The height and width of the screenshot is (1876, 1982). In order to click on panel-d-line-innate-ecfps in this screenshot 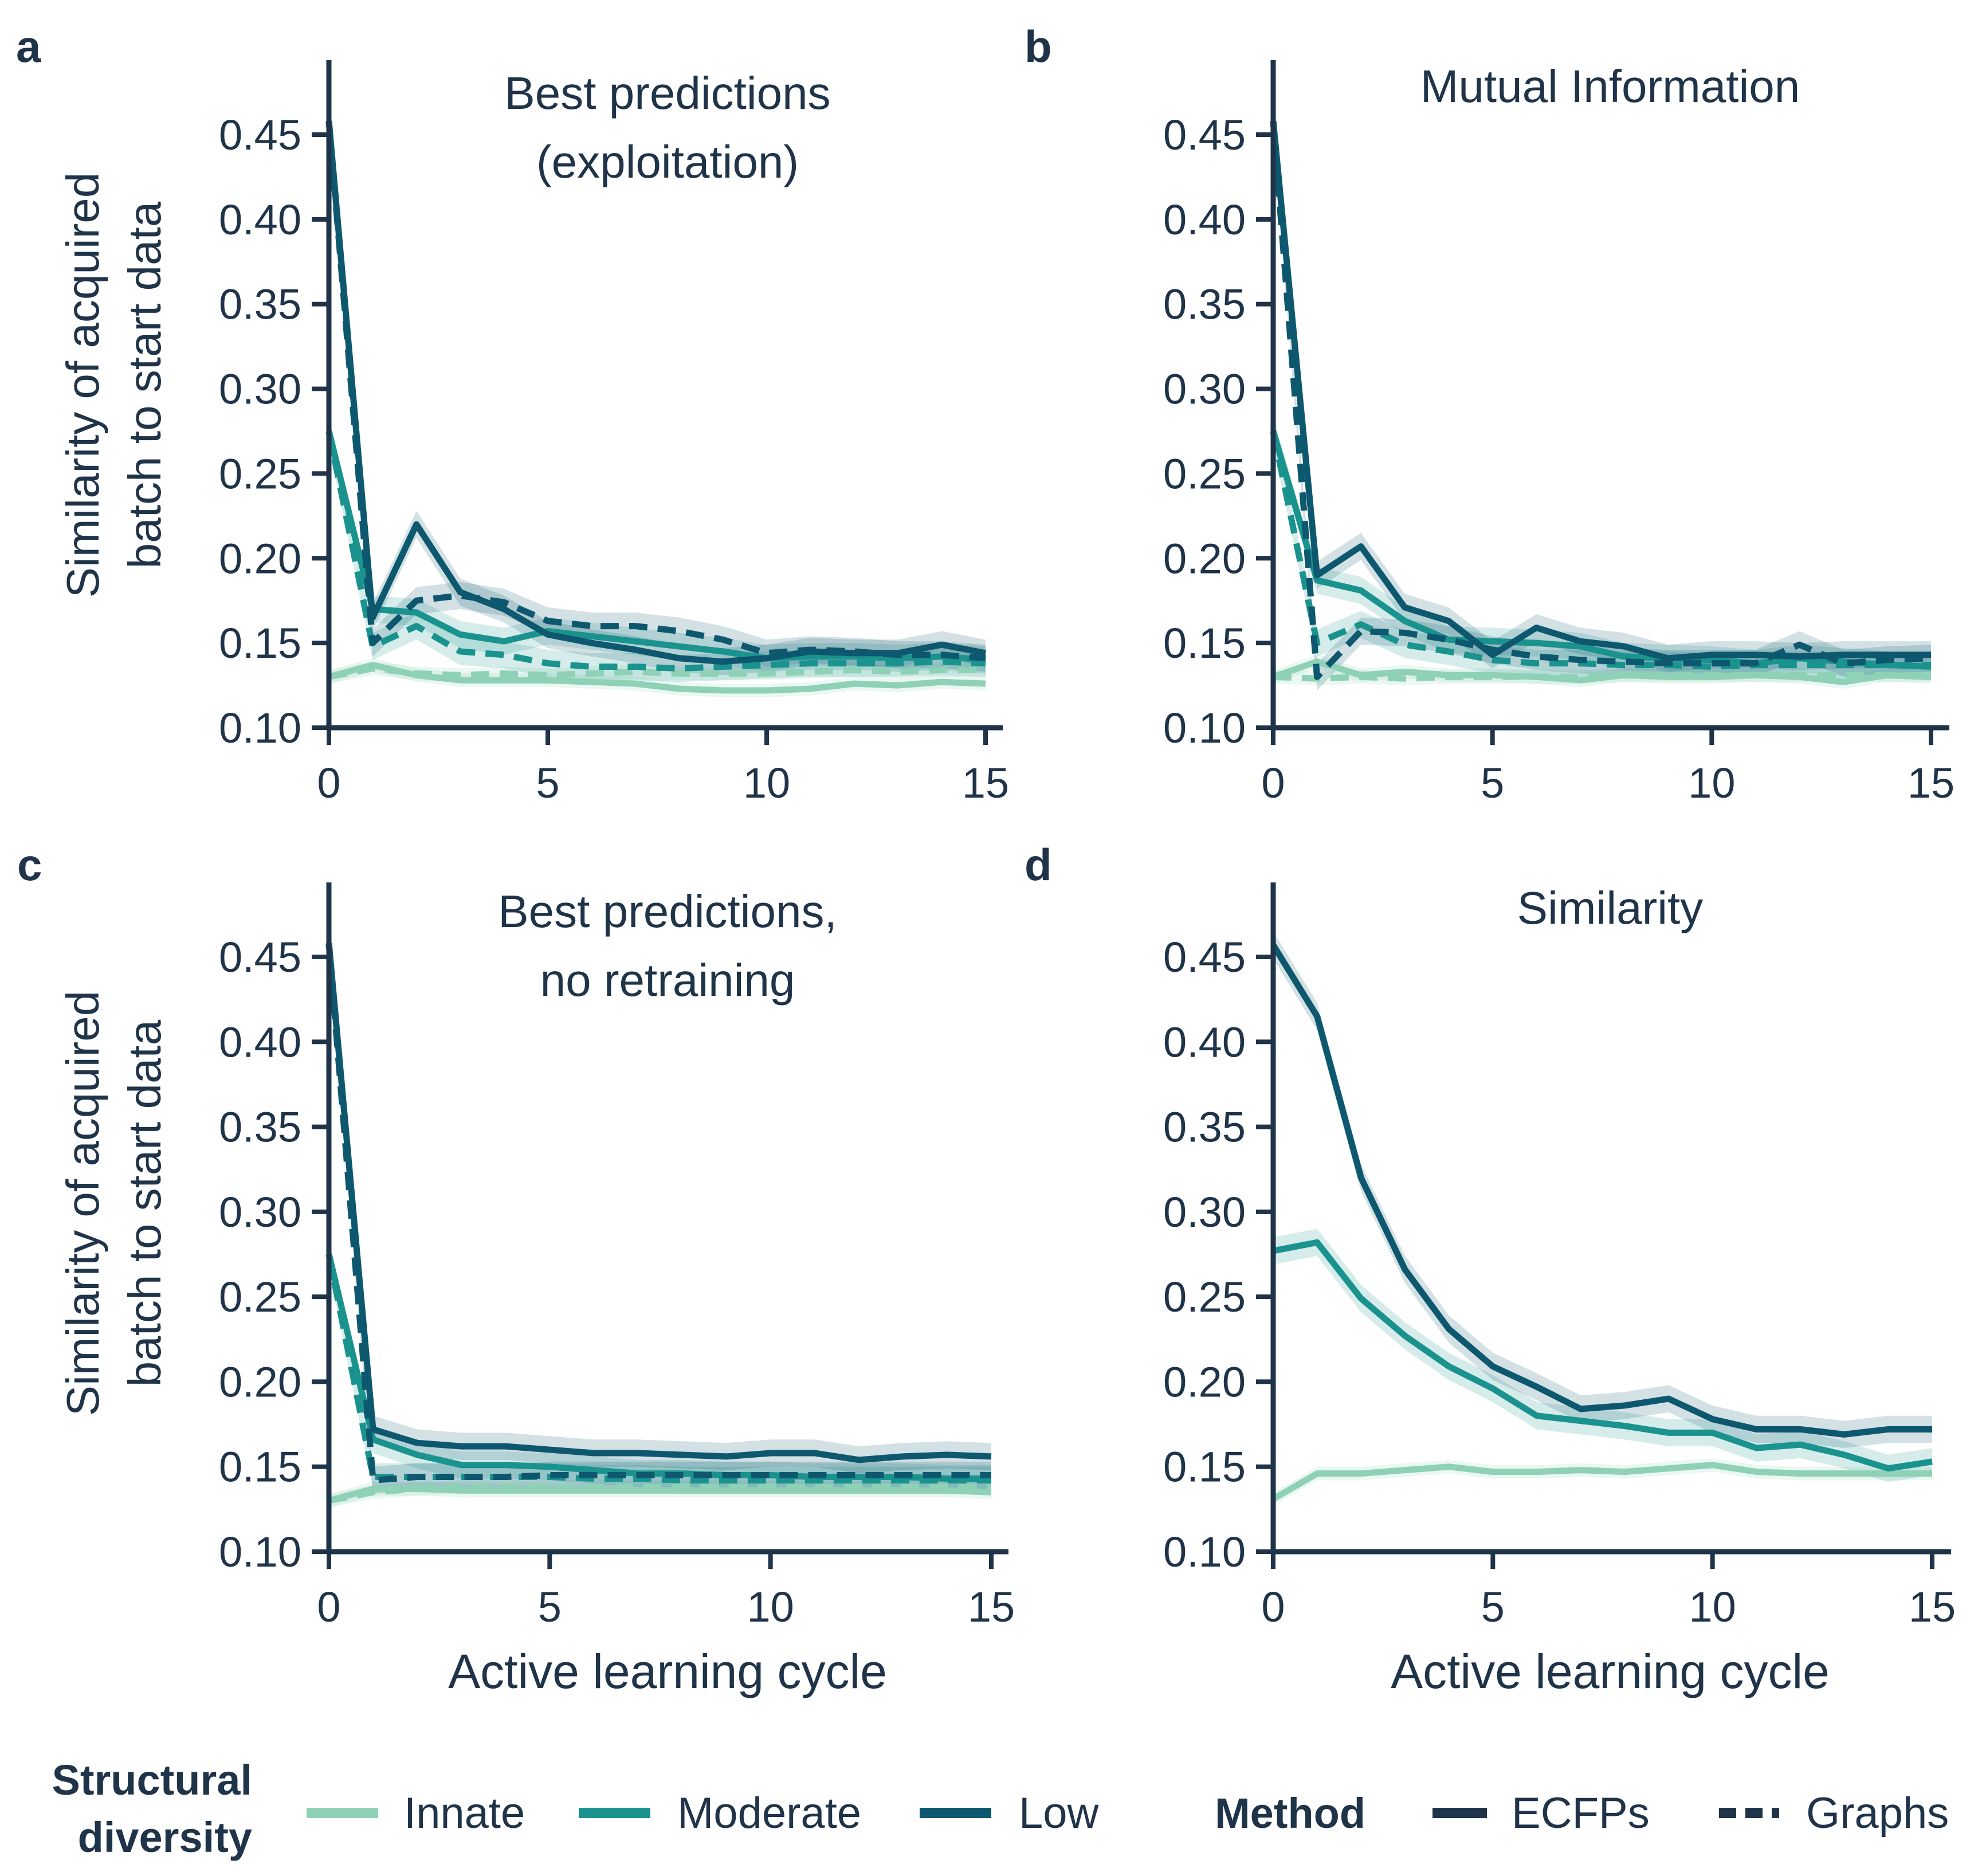, I will do `click(1602, 1482)`.